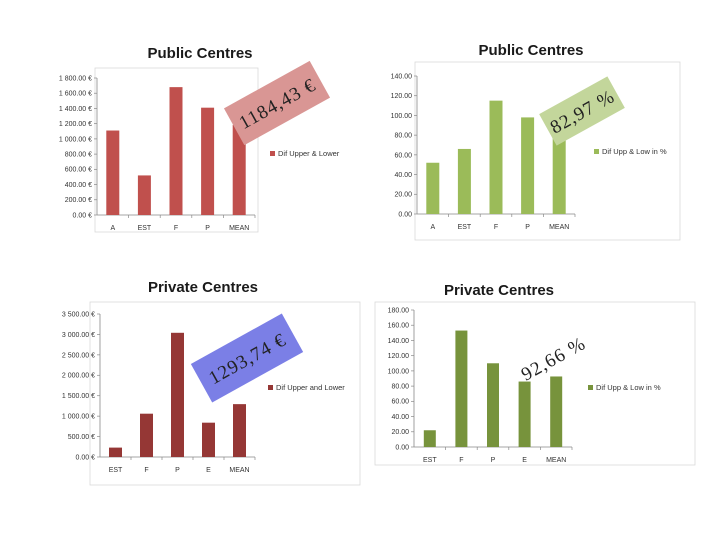  I want to click on y-tick-label: 1 600.00 €, so click(75, 94).